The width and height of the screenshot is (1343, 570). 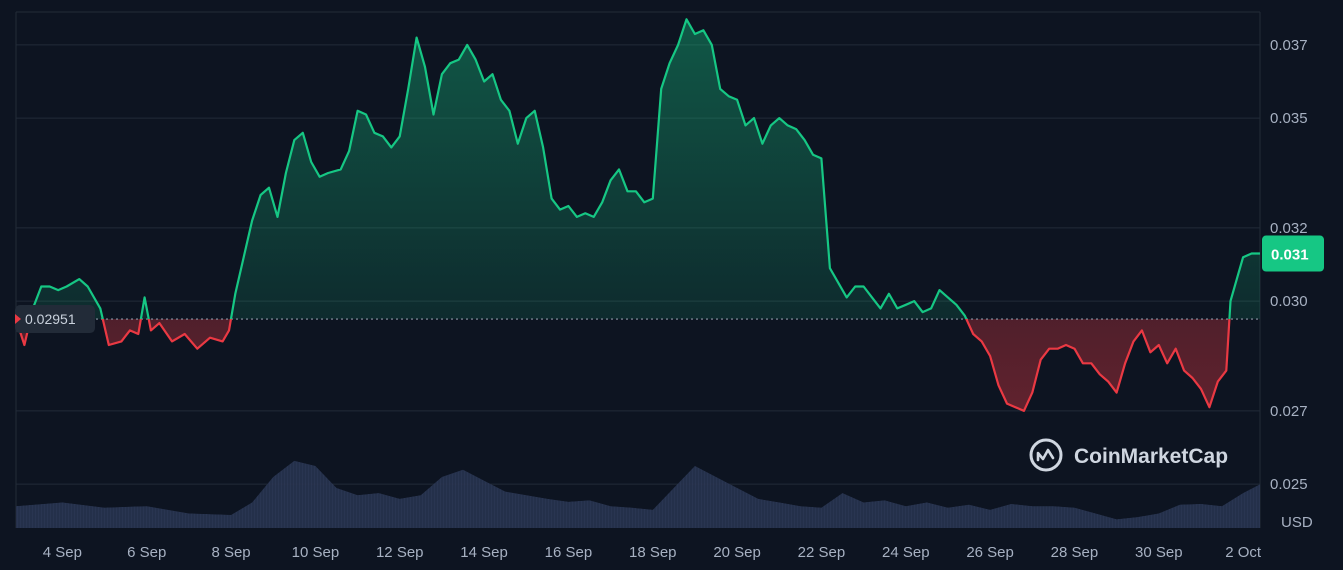 I want to click on x-tick-label: 8 Sep, so click(x=230, y=552).